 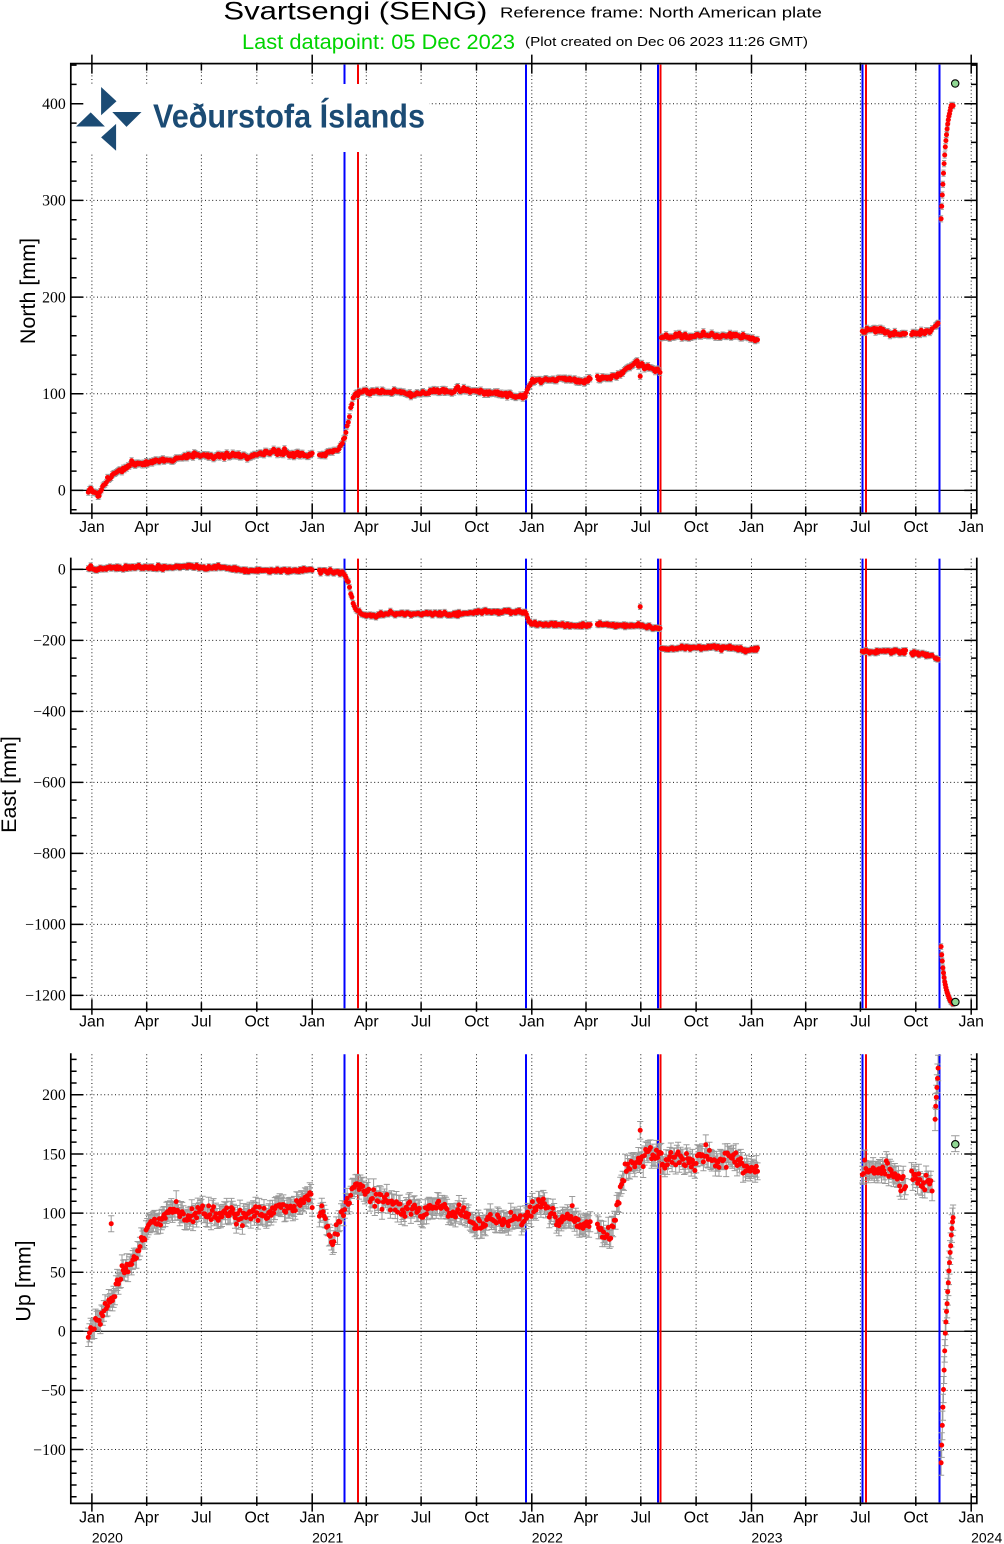 I want to click on svg-text: 300, so click(x=54, y=201).